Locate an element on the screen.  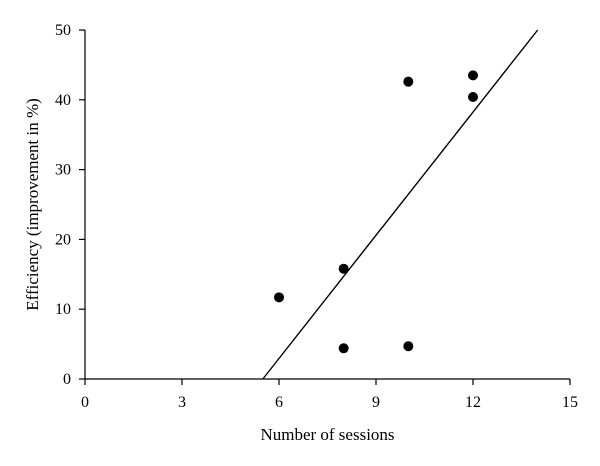
y-tick-label: 50 is located at coordinates (63, 30).